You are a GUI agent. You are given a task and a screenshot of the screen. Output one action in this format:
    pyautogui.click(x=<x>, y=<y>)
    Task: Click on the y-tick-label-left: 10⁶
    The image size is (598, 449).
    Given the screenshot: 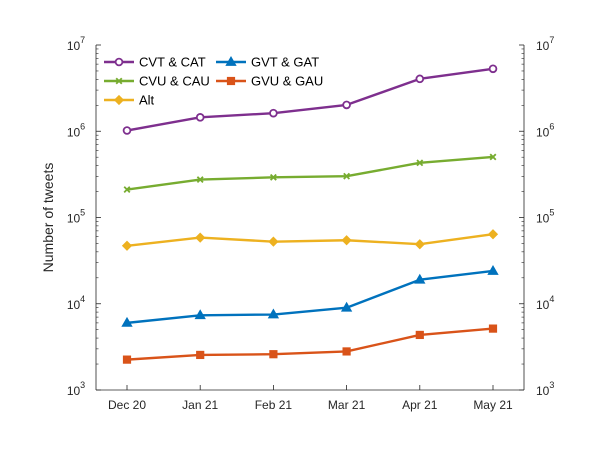 What is the action you would take?
    pyautogui.click(x=76, y=130)
    